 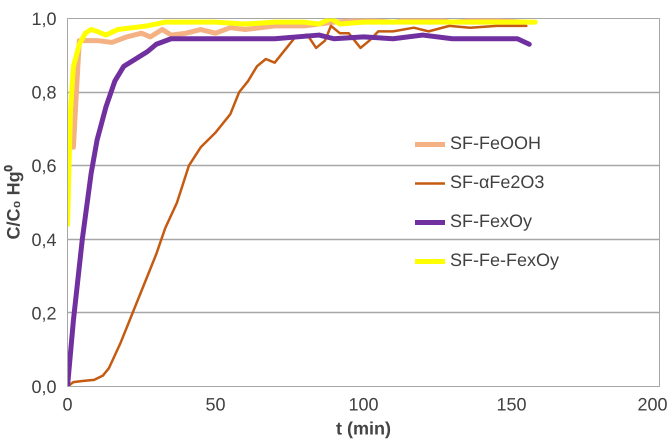 I want to click on y-tick-label: 0,2, so click(x=44, y=313).